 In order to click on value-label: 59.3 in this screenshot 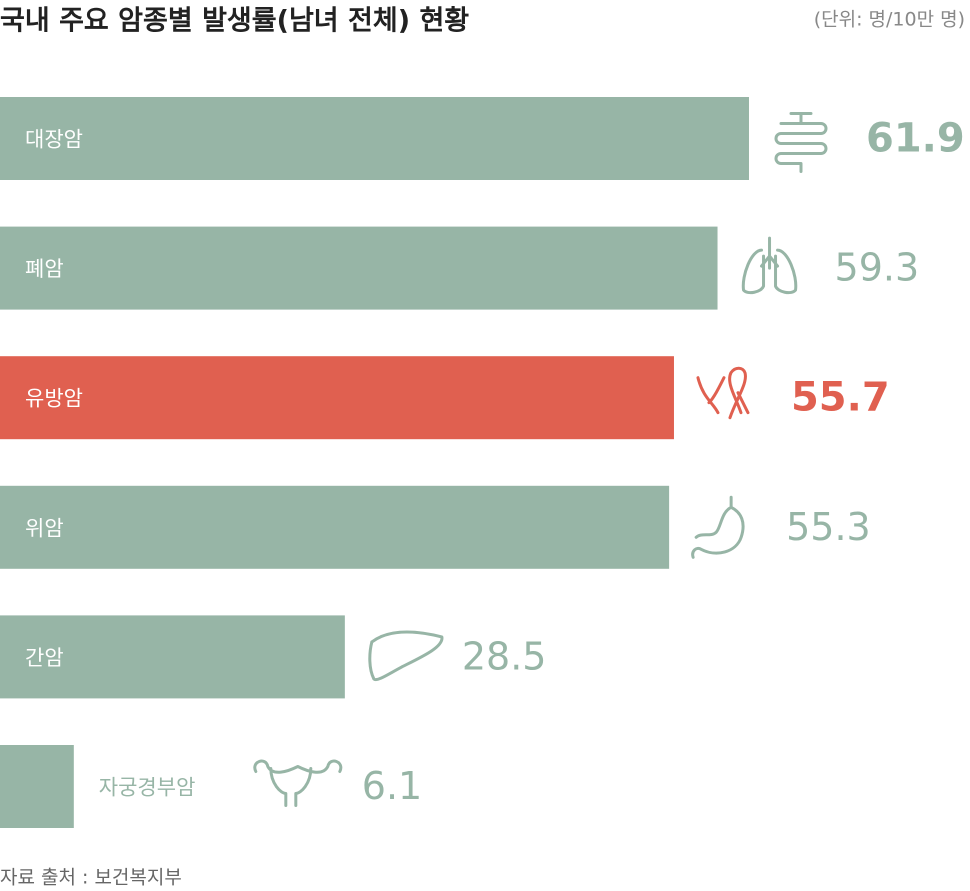, I will do `click(877, 268)`.